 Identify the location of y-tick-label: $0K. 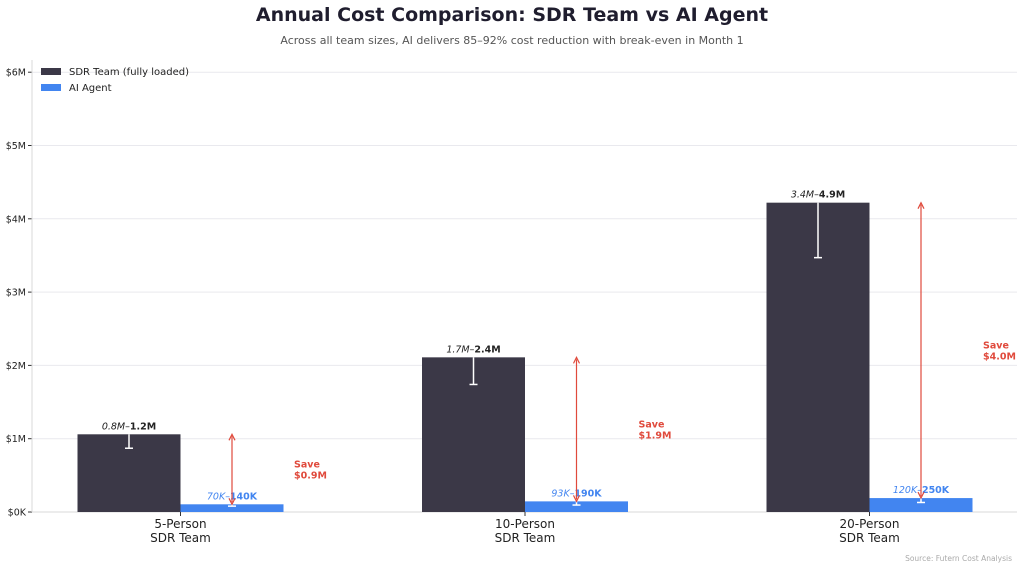
(17, 513).